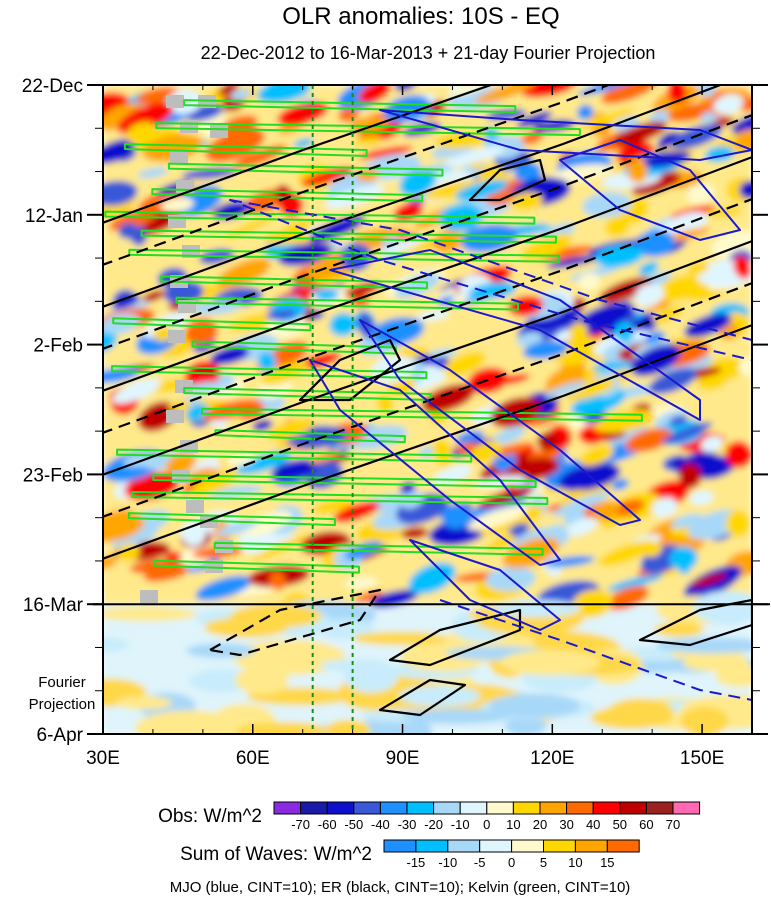  I want to click on colorbar-level: 5, so click(543, 862).